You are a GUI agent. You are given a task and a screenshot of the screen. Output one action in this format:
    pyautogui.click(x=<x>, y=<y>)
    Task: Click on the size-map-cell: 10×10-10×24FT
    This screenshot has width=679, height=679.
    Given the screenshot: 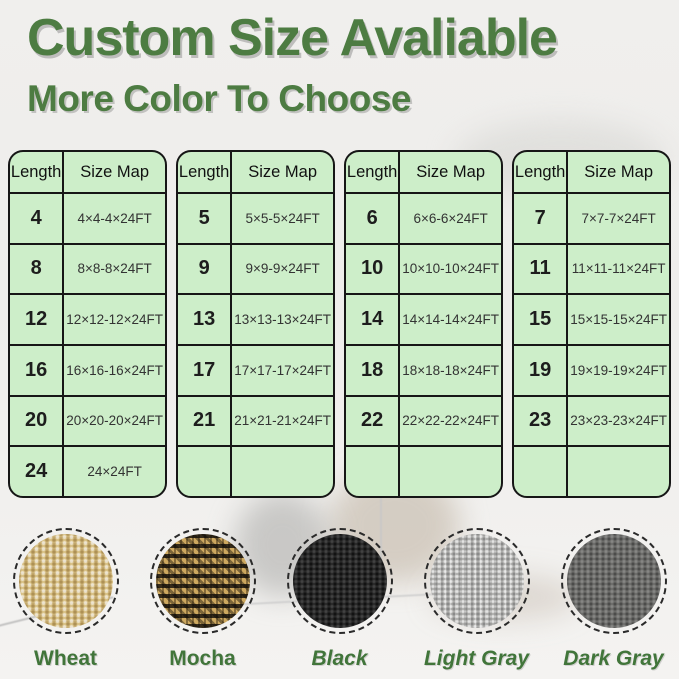 What is the action you would take?
    pyautogui.click(x=450, y=268)
    